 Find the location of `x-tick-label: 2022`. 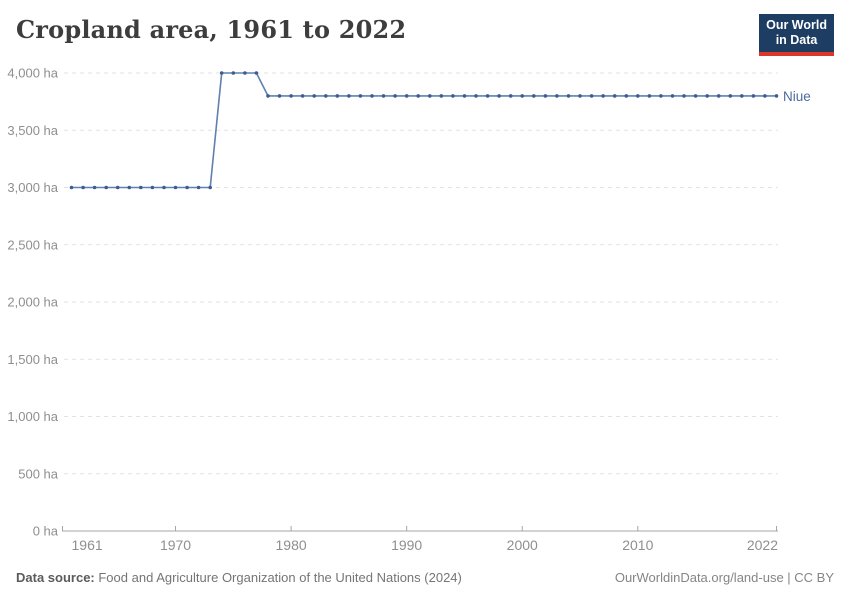

x-tick-label: 2022 is located at coordinates (762, 545).